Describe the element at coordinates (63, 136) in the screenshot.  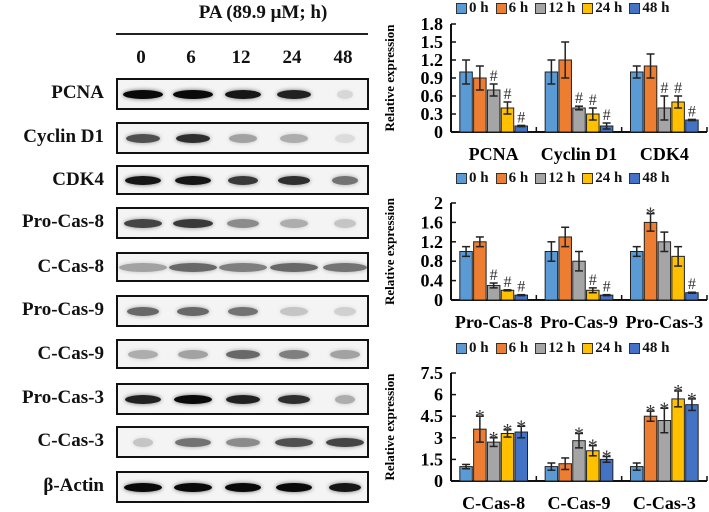
I see `protein-label: Cyclin D1` at that location.